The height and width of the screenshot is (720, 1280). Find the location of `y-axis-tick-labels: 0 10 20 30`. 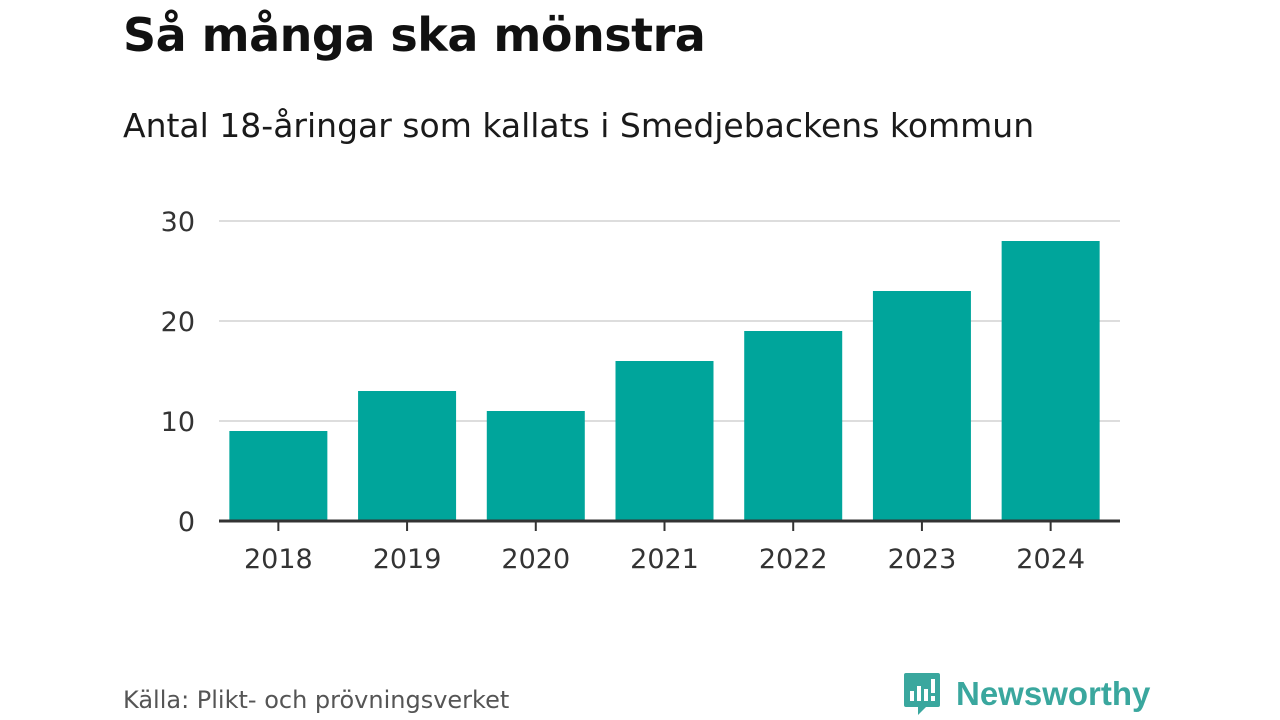

y-axis-tick-labels: 0 10 20 30 is located at coordinates (178, 372).